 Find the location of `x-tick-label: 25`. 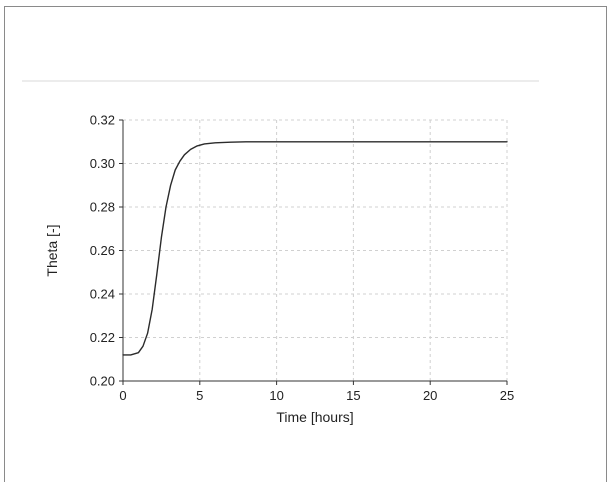

x-tick-label: 25 is located at coordinates (507, 395).